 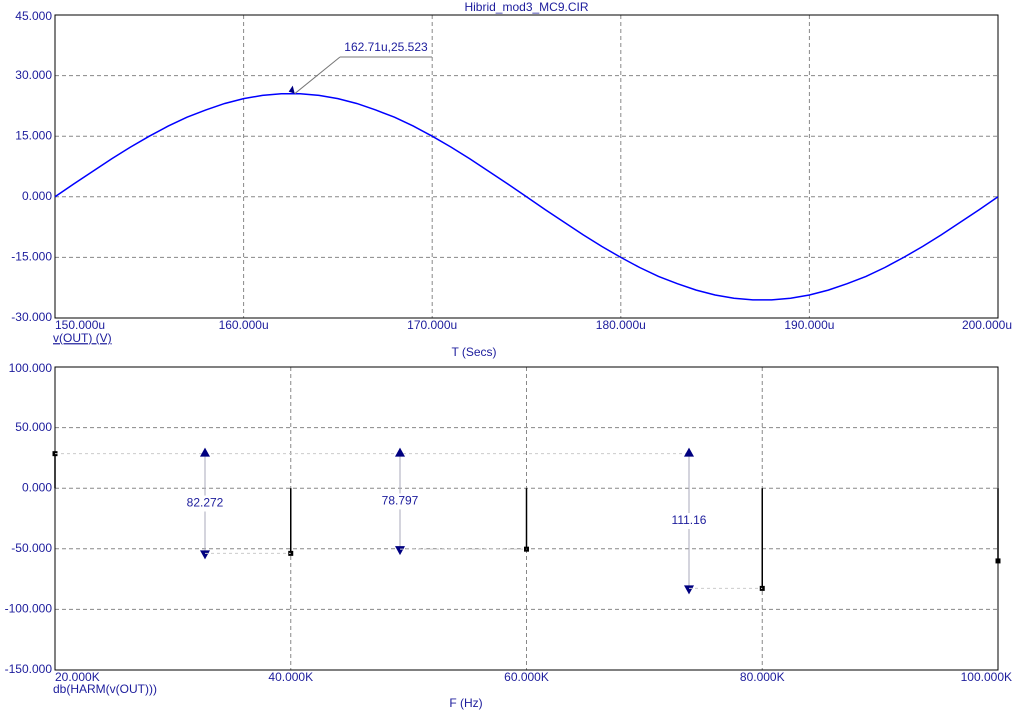 I want to click on measure-label: 111.16, so click(x=689, y=520).